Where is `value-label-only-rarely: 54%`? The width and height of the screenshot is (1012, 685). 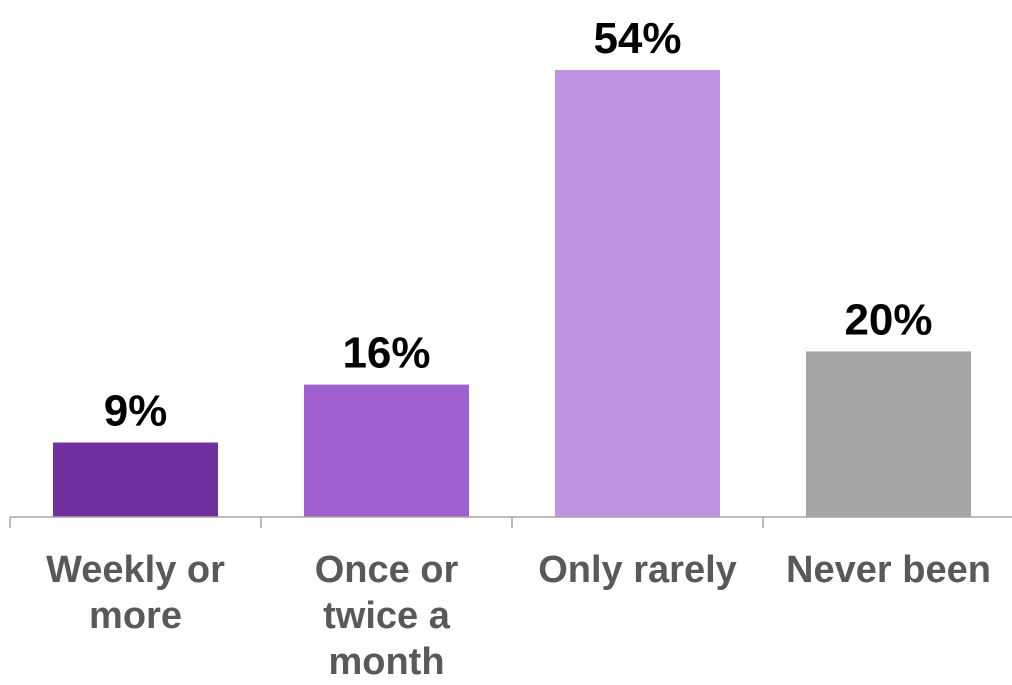
value-label-only-rarely: 54% is located at coordinates (637, 38).